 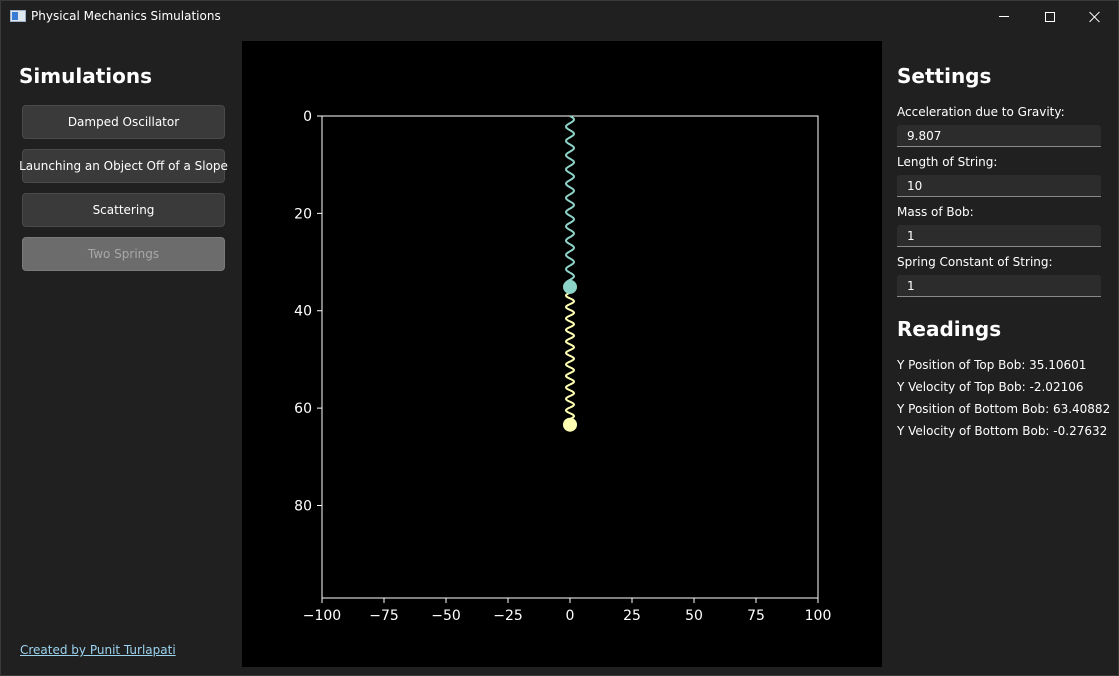 What do you see at coordinates (303, 312) in the screenshot?
I see `y-tick-label: 40` at bounding box center [303, 312].